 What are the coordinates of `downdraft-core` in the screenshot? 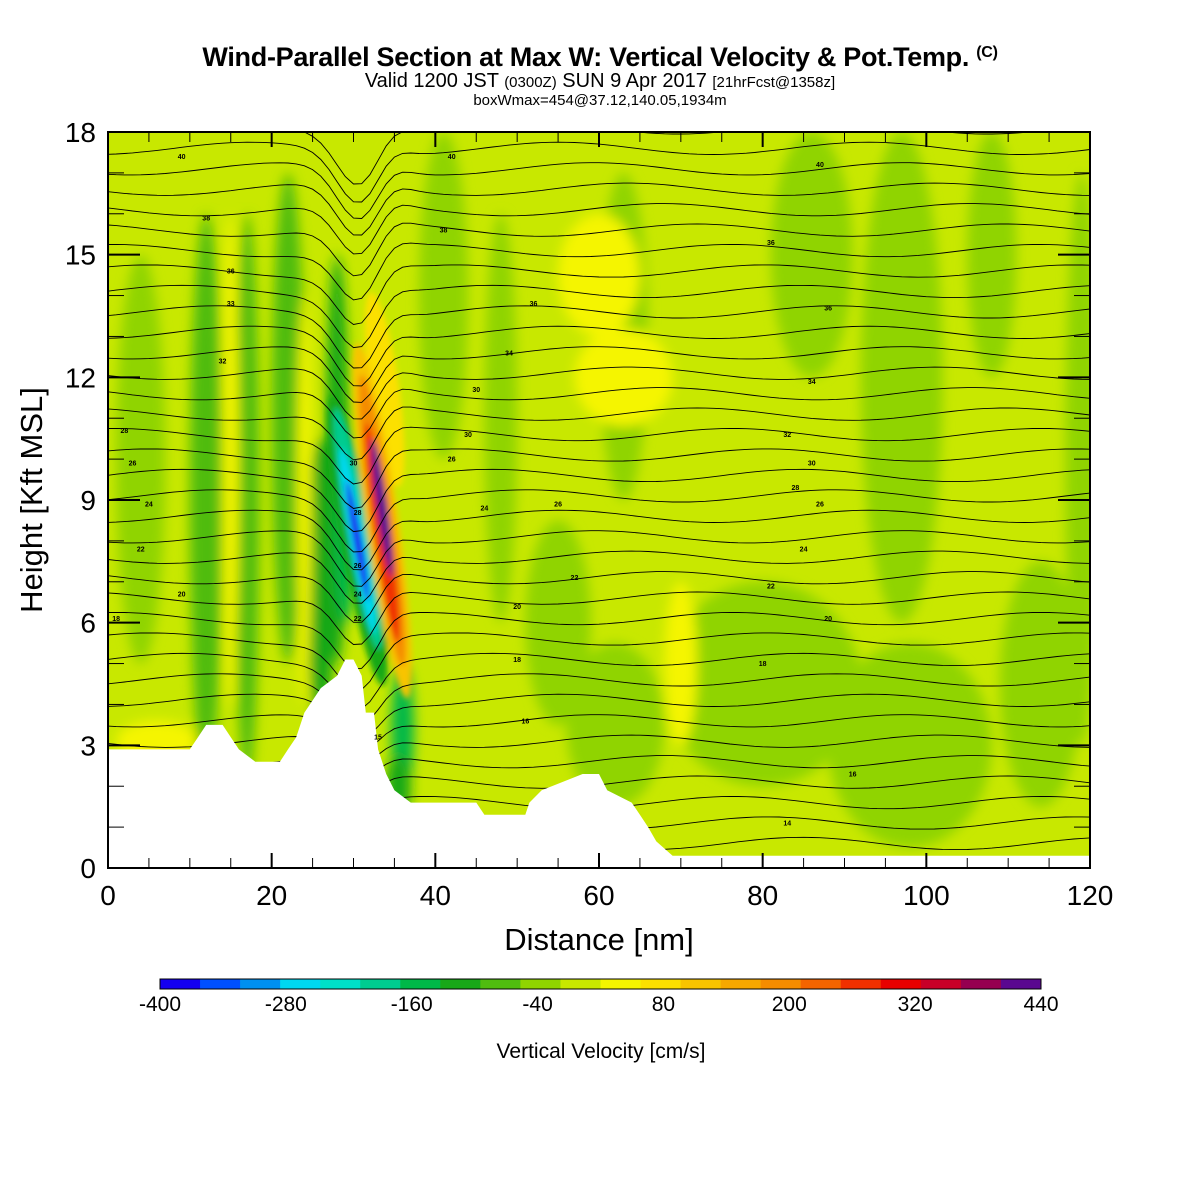 It's located at (357, 541).